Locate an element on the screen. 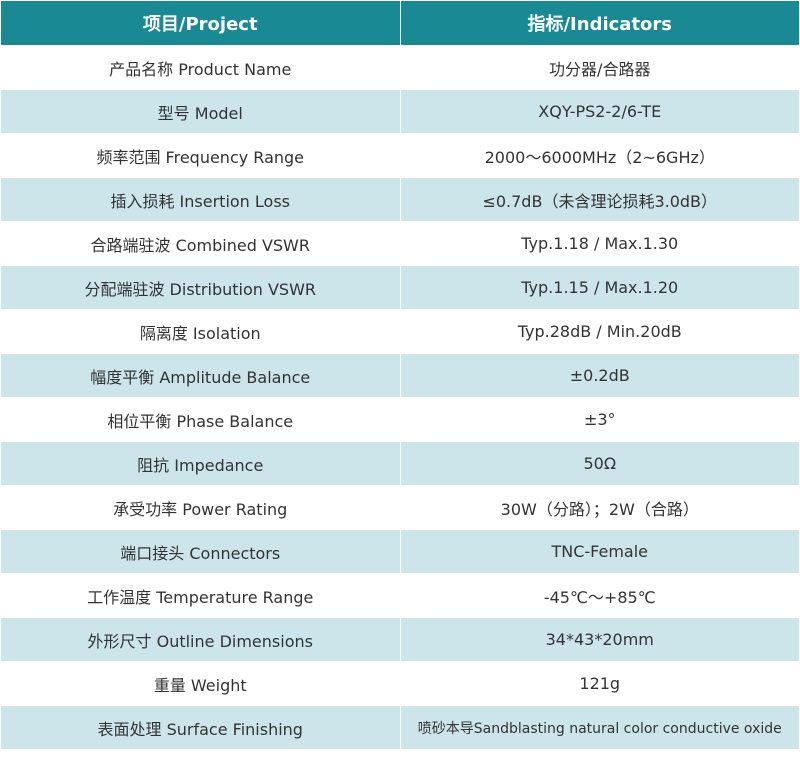 The image size is (800, 770). header-row: 项目/Project 指标/Indicators is located at coordinates (400, 23).